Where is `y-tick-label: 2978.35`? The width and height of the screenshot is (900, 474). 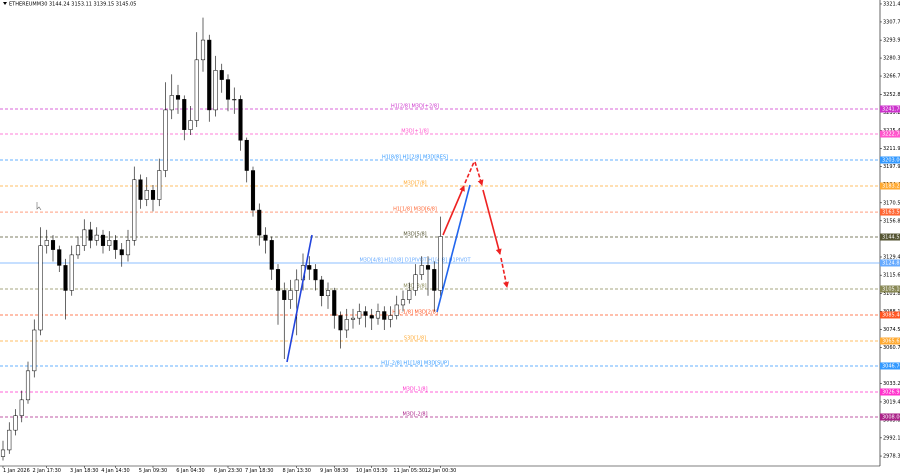
y-tick-label: 2978.35 is located at coordinates (891, 457).